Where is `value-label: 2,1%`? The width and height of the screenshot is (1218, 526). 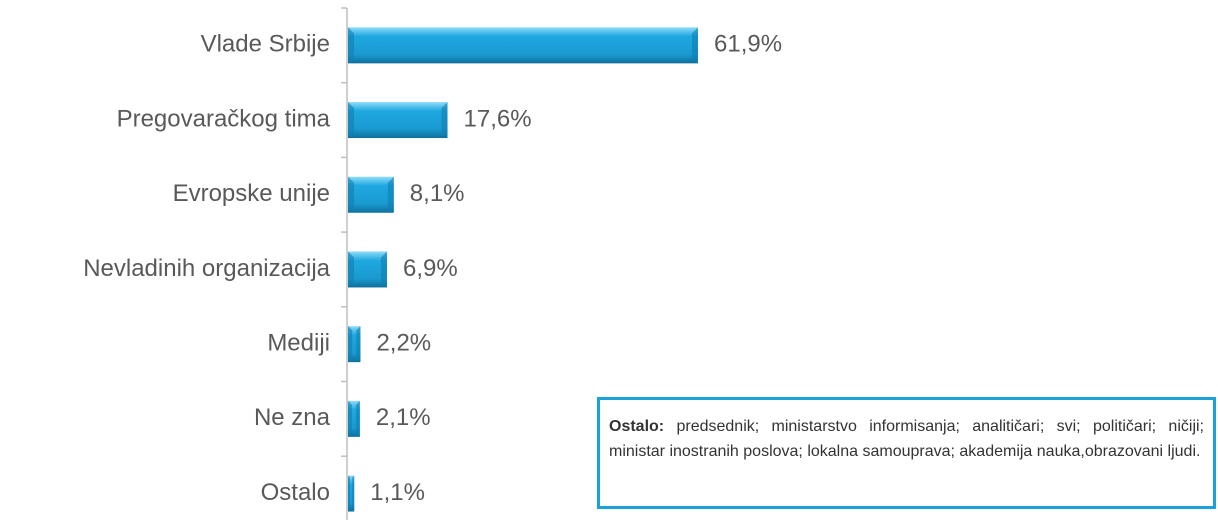 value-label: 2,1% is located at coordinates (403, 417).